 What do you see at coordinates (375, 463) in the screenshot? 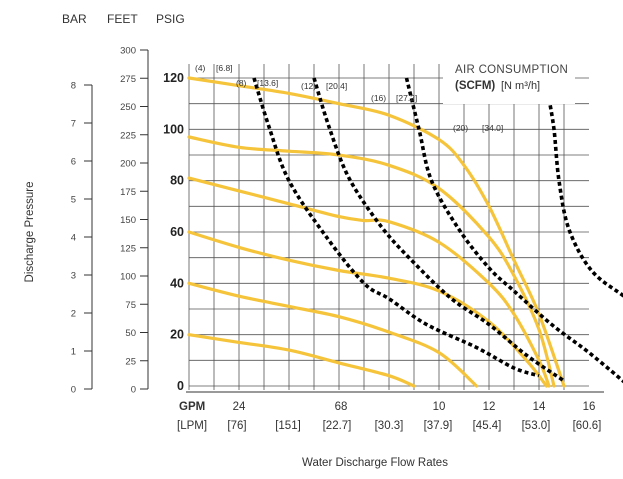
I see `x-axis-title: Water Discharge Flow Rates` at bounding box center [375, 463].